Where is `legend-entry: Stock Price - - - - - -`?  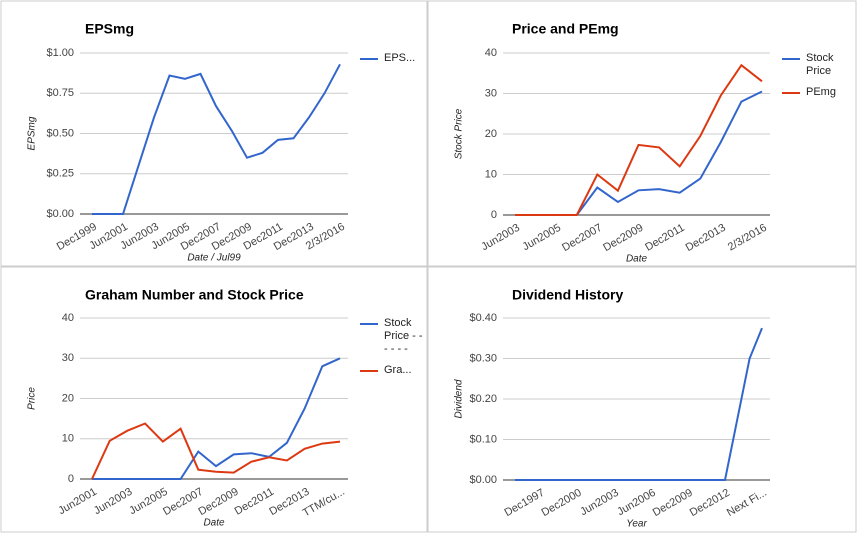 legend-entry: Stock Price - - - - - - is located at coordinates (392, 336).